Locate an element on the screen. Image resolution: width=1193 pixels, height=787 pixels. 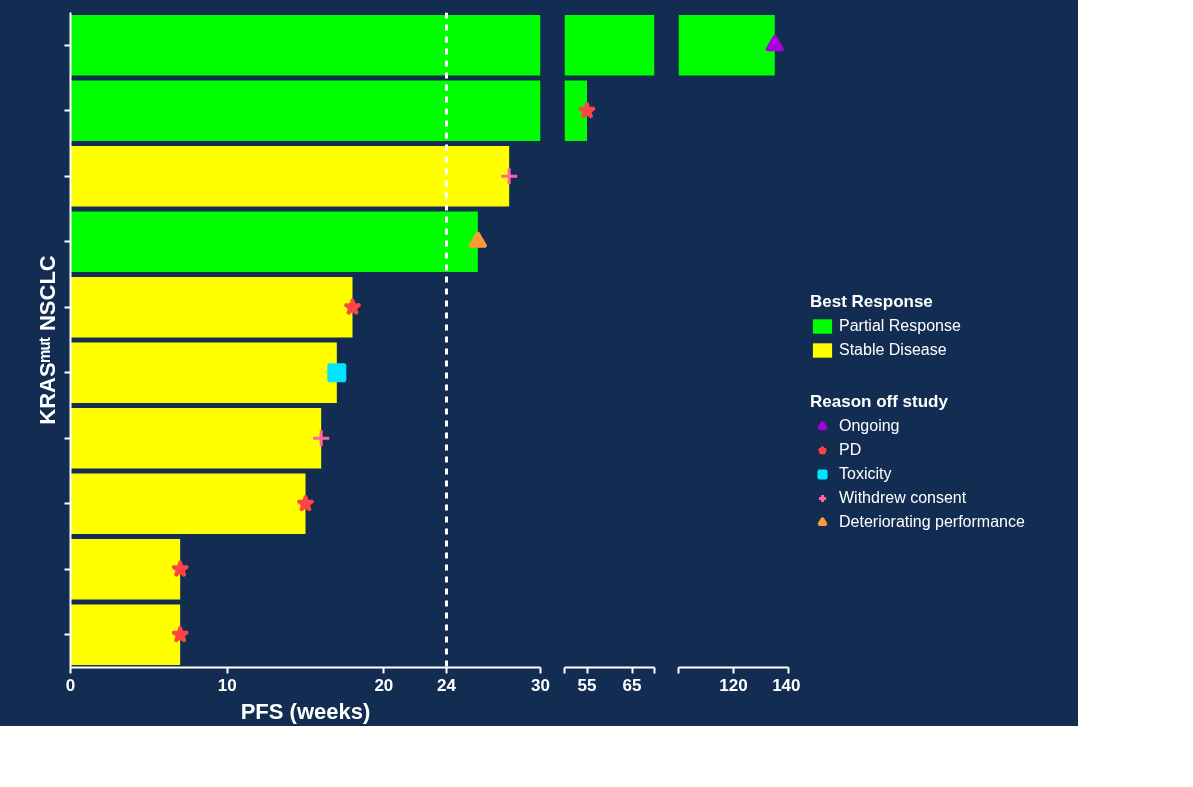
x-tick-label: 140 is located at coordinates (786, 685).